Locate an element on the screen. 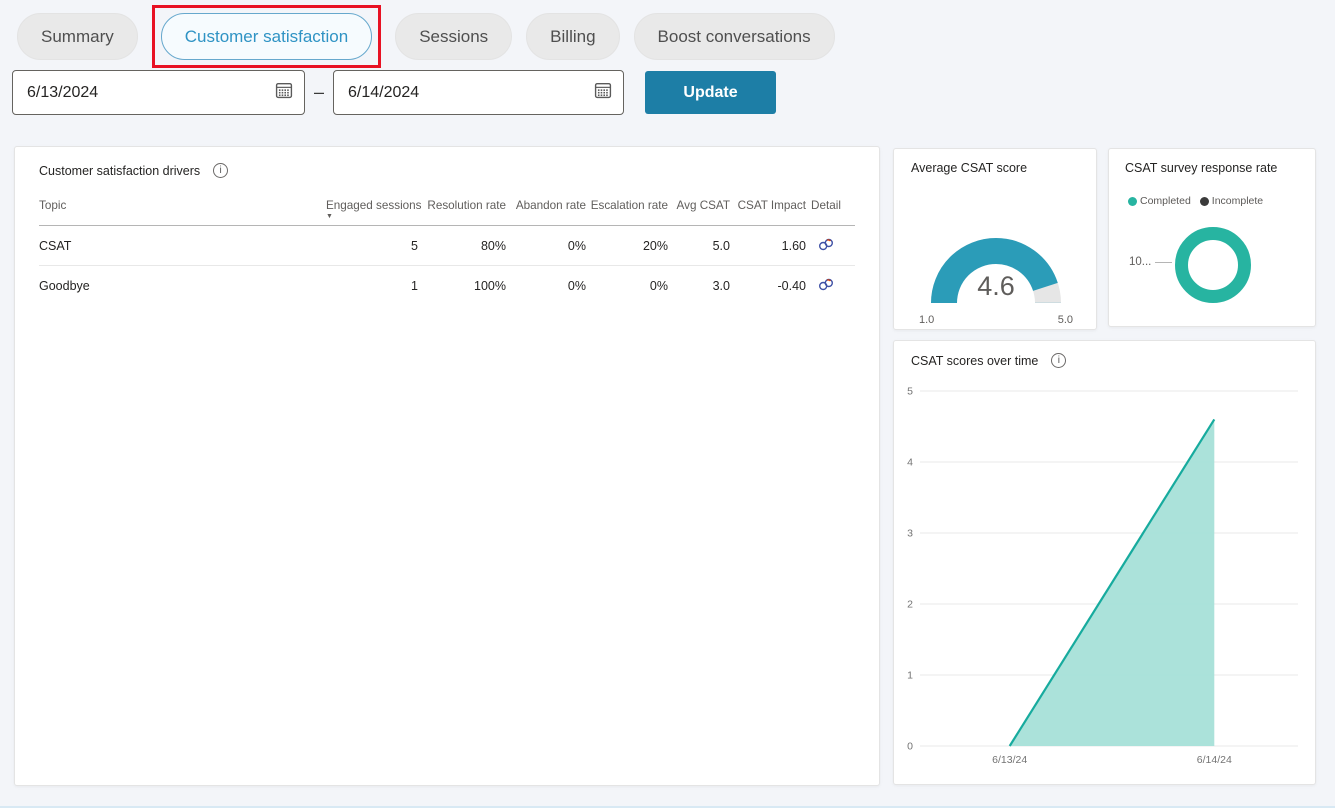  gauge-value: 4.6 is located at coordinates (996, 286).